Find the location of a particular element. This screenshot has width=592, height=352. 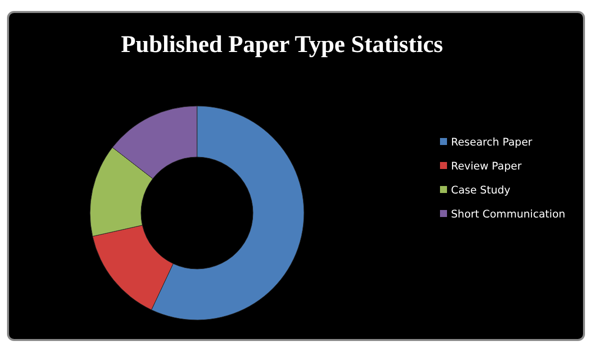

chart-title: Published Paper Type Statistics is located at coordinates (282, 45).